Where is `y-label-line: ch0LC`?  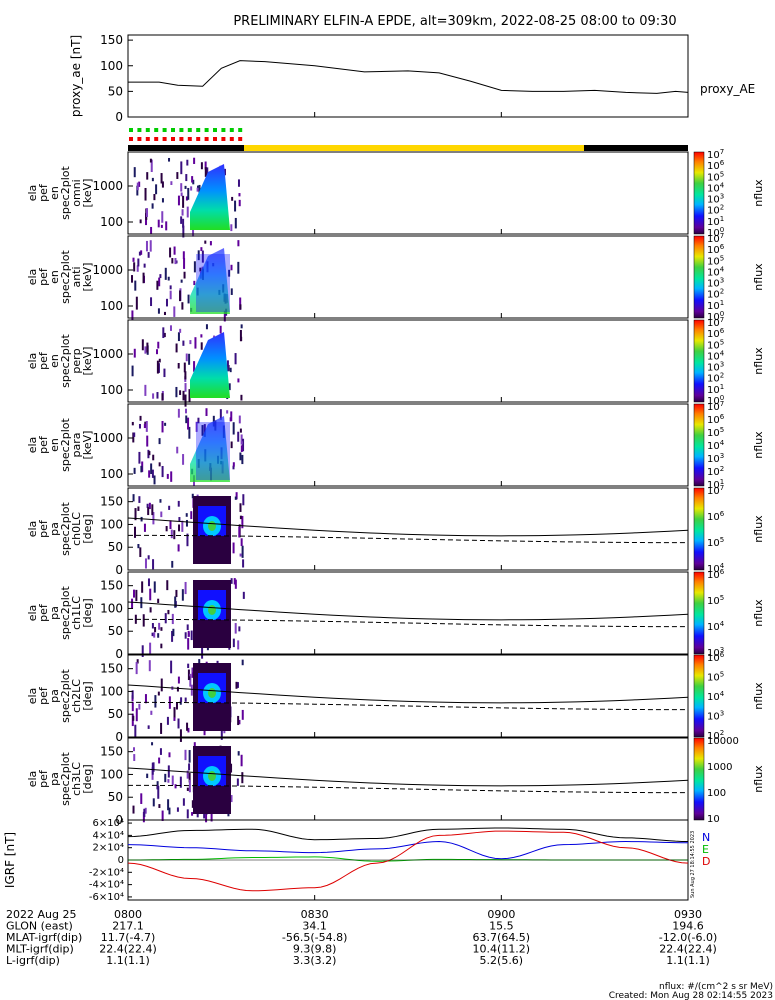 y-label-line: ch0LC is located at coordinates (76, 529).